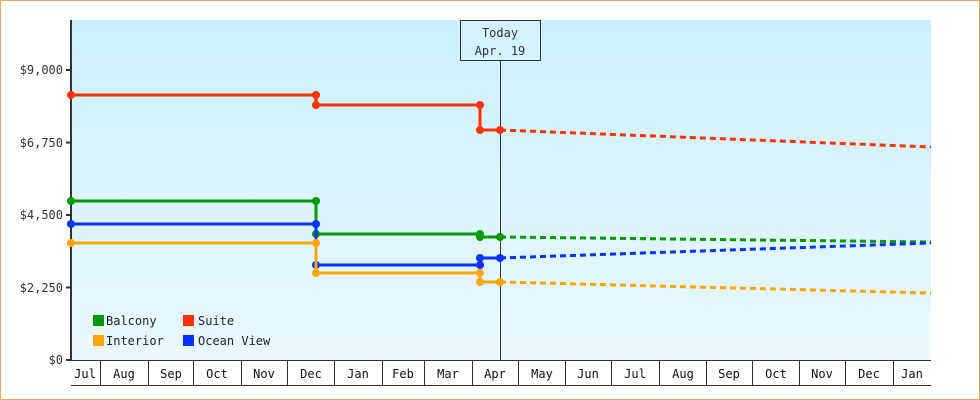 The image size is (980, 400). I want to click on svg-text: $2,250, so click(41, 288).